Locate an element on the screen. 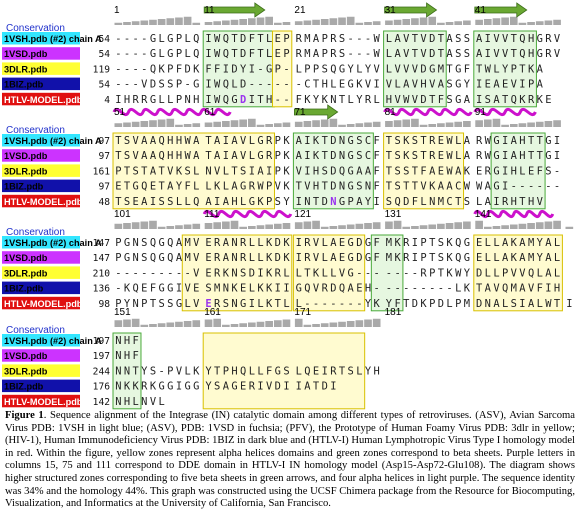  column-tick-label: 31 is located at coordinates (391, 10).